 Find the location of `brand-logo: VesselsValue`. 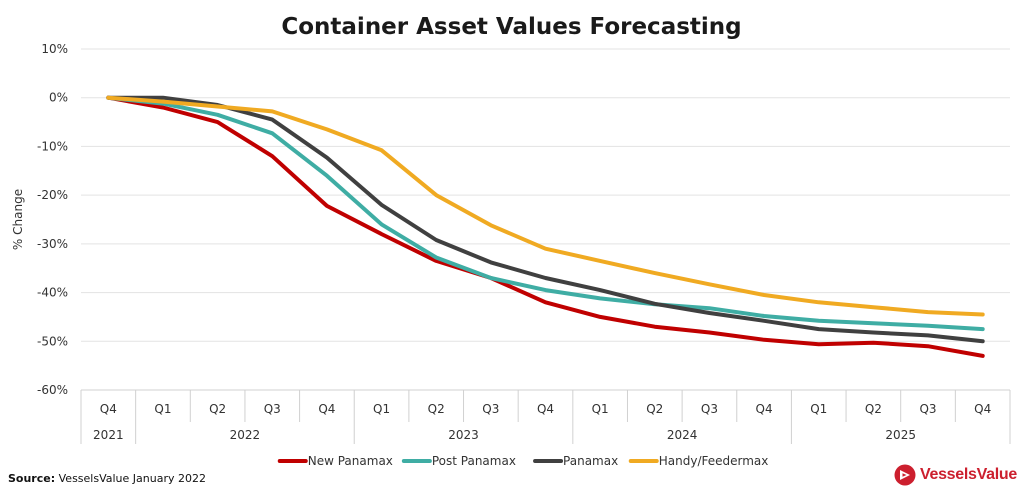

brand-logo: VesselsValue is located at coordinates (955, 475).